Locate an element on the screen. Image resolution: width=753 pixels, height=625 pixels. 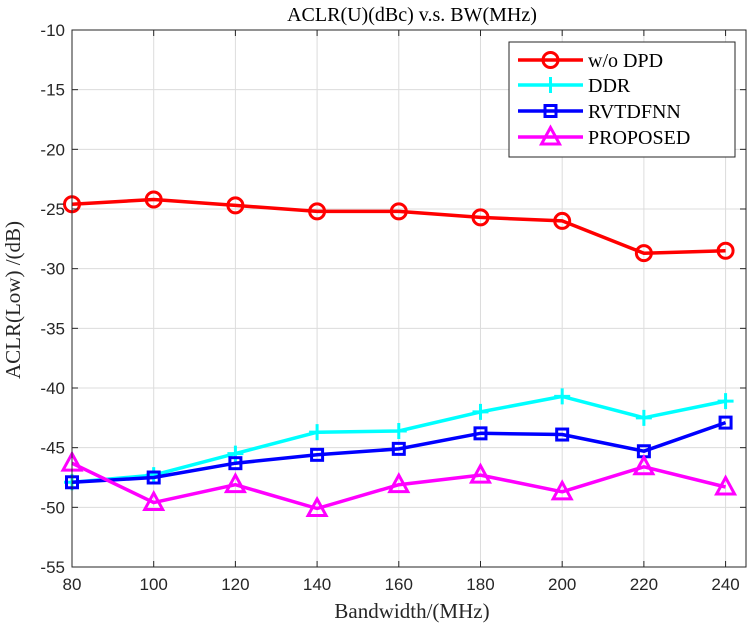
legend-label: RVTDFNN is located at coordinates (634, 112).